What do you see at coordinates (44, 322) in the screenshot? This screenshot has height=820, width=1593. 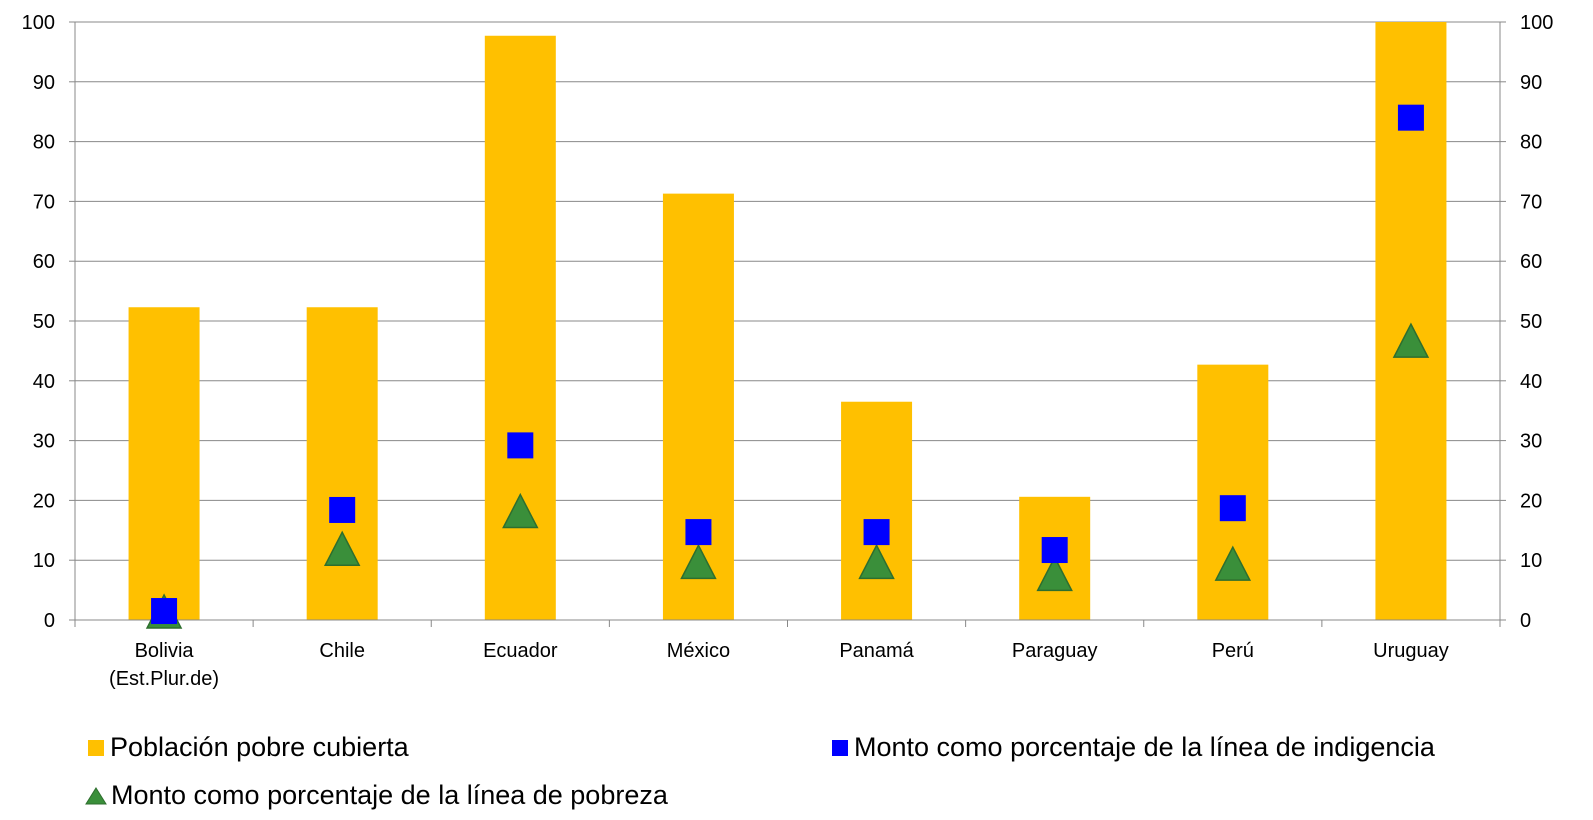 I see `y-tick-label-left: 50` at bounding box center [44, 322].